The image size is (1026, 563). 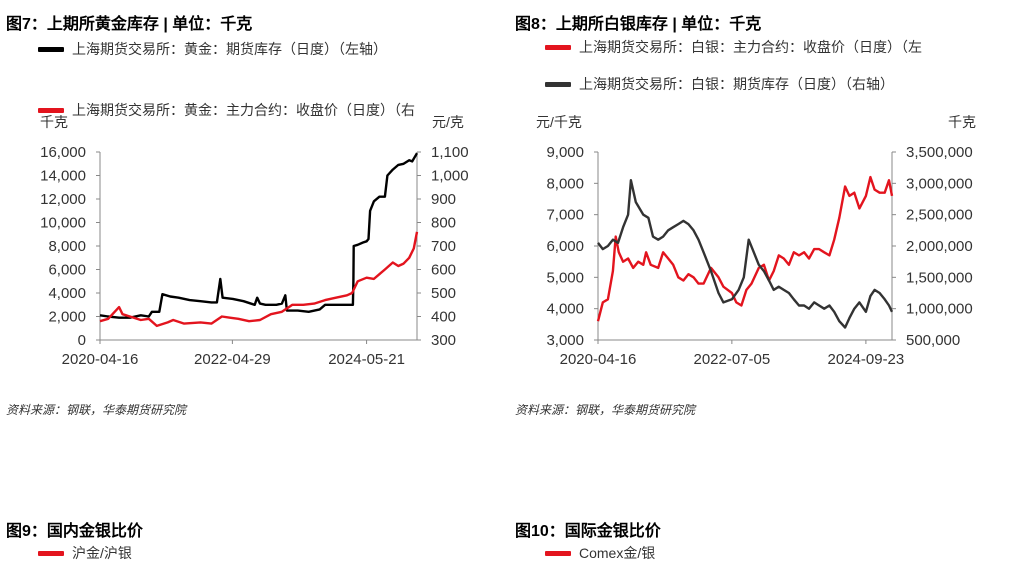 What do you see at coordinates (565, 277) in the screenshot?
I see `y-left-tick-label: 5,000` at bounding box center [565, 277].